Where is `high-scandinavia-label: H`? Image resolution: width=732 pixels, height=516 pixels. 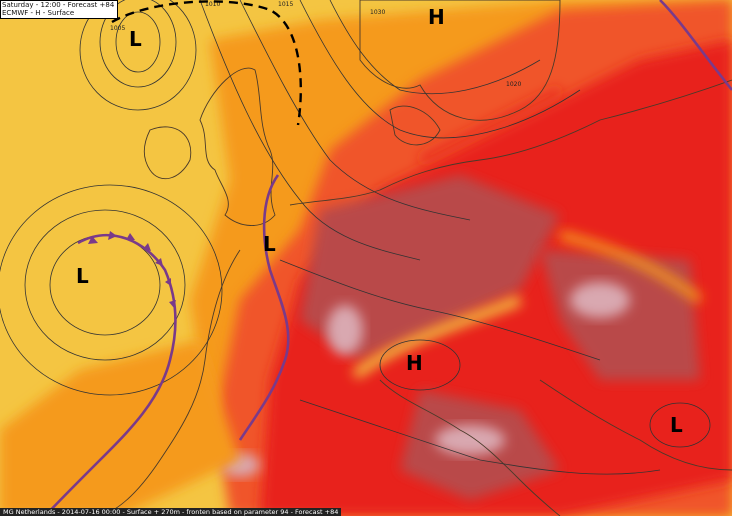 high-scandinavia-label: H is located at coordinates (436, 17).